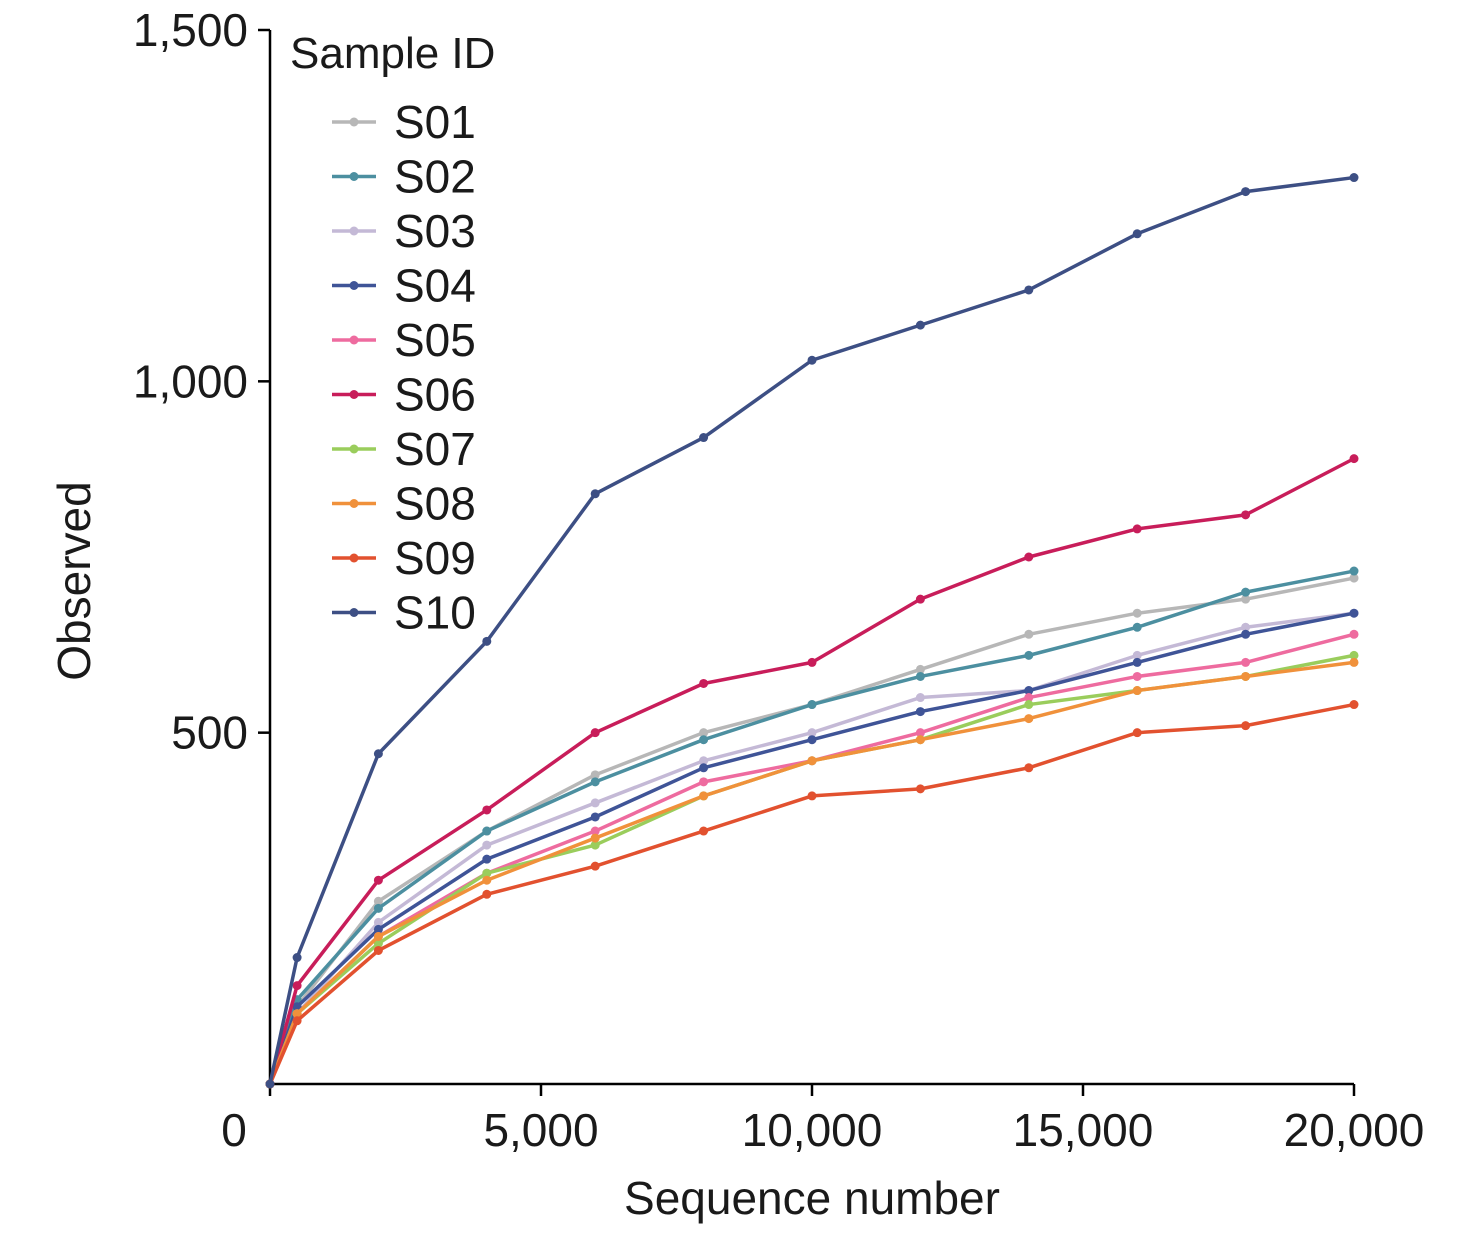 This screenshot has width=1476, height=1234. What do you see at coordinates (404, 449) in the screenshot?
I see `legend-item: S07` at bounding box center [404, 449].